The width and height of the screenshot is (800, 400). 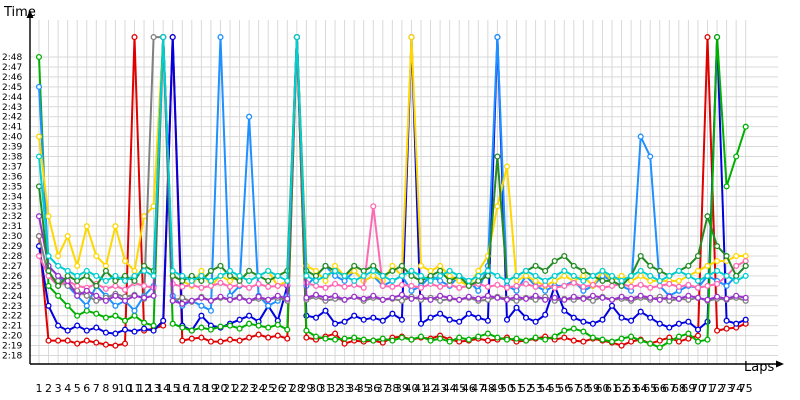 I want to click on x-tick-label: 58, so click(x=583, y=388).